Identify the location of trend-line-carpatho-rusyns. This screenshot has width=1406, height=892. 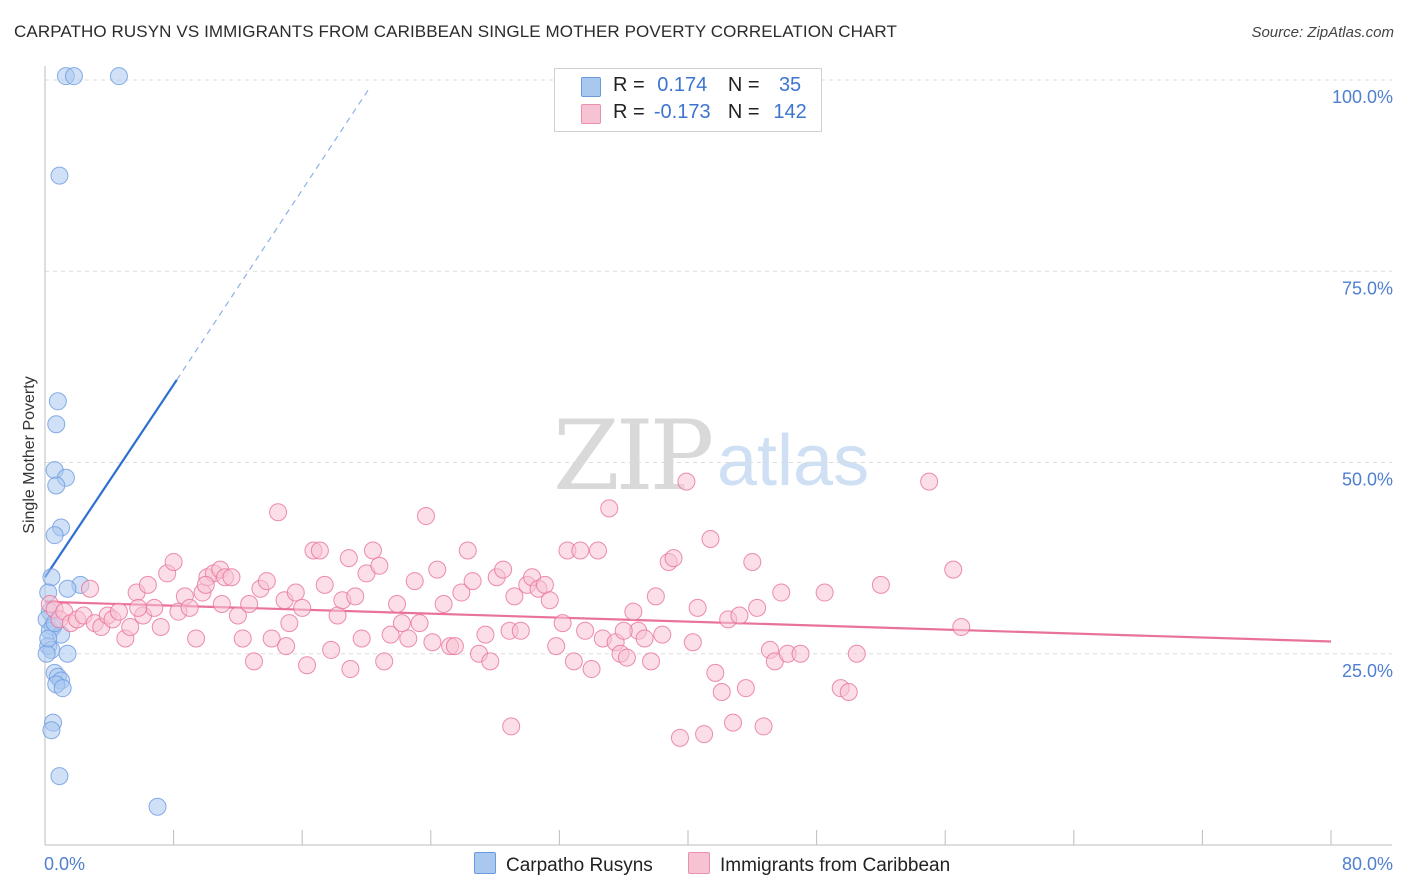
(111, 478).